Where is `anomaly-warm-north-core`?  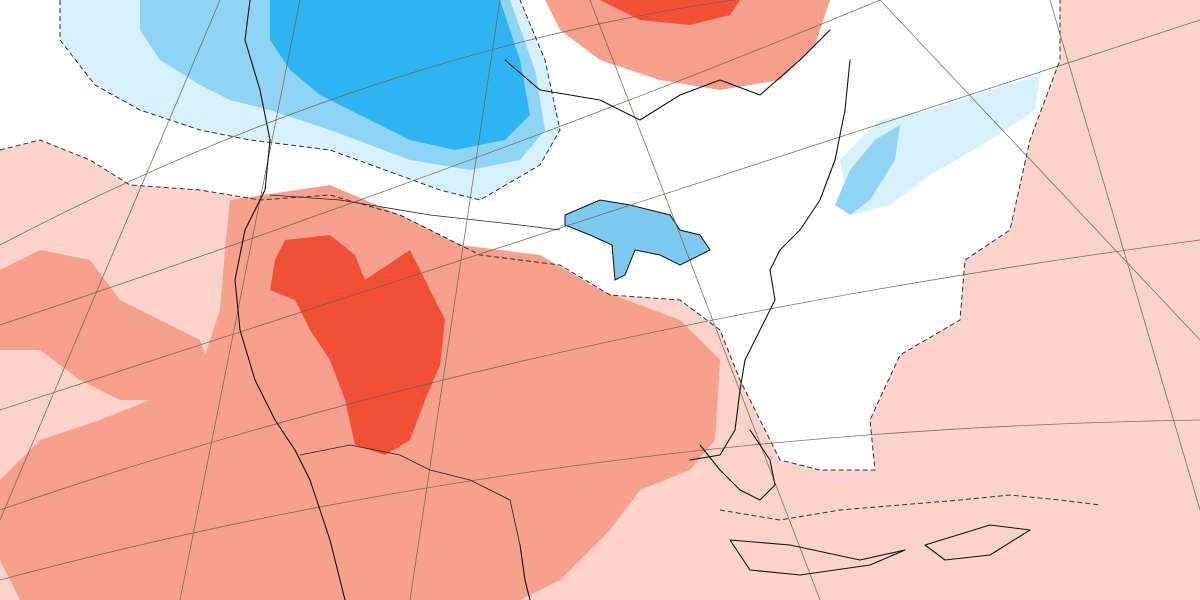 anomaly-warm-north-core is located at coordinates (670, 12).